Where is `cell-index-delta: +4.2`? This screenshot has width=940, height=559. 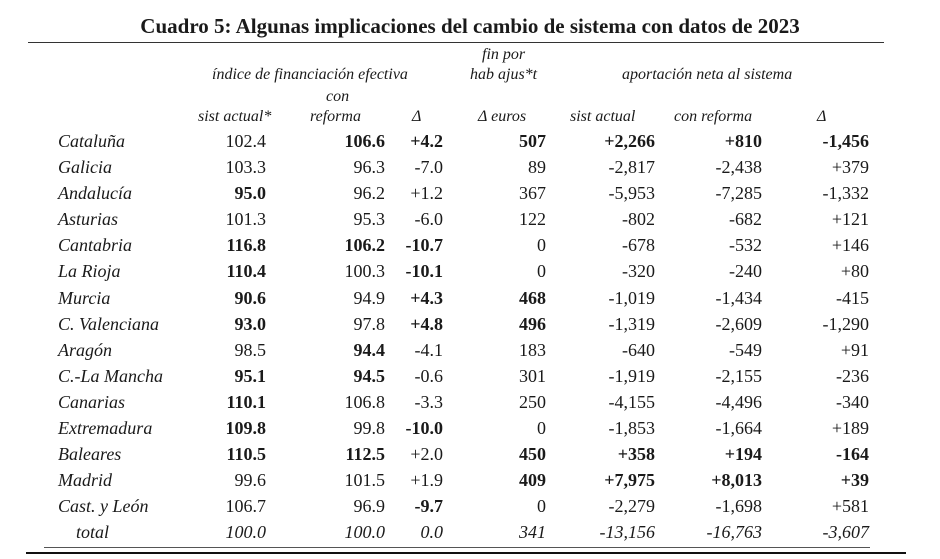
cell-index-delta: +4.2 is located at coordinates (426, 141).